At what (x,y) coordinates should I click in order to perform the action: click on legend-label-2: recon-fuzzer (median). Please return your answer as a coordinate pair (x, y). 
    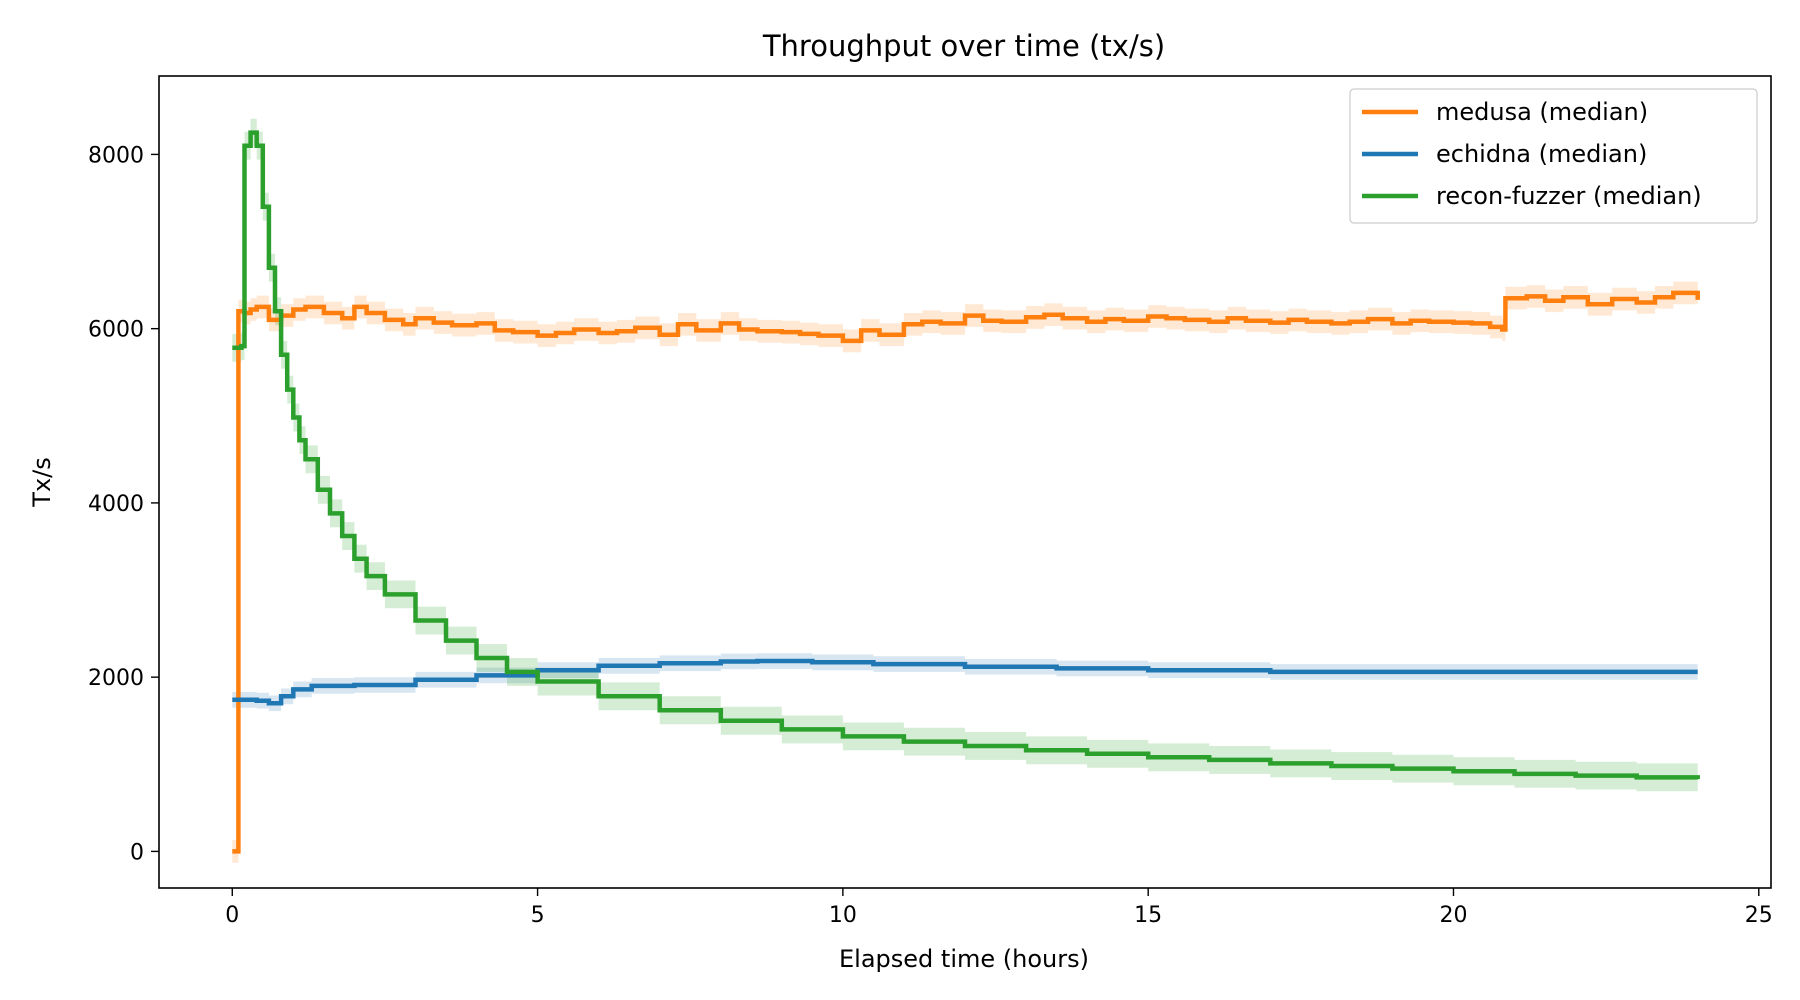
    Looking at the image, I should click on (1569, 196).